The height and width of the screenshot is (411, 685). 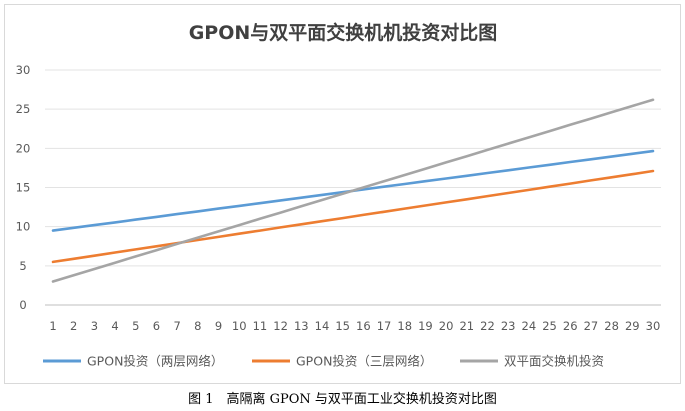 I want to click on x-tick-label: 29, so click(x=632, y=326).